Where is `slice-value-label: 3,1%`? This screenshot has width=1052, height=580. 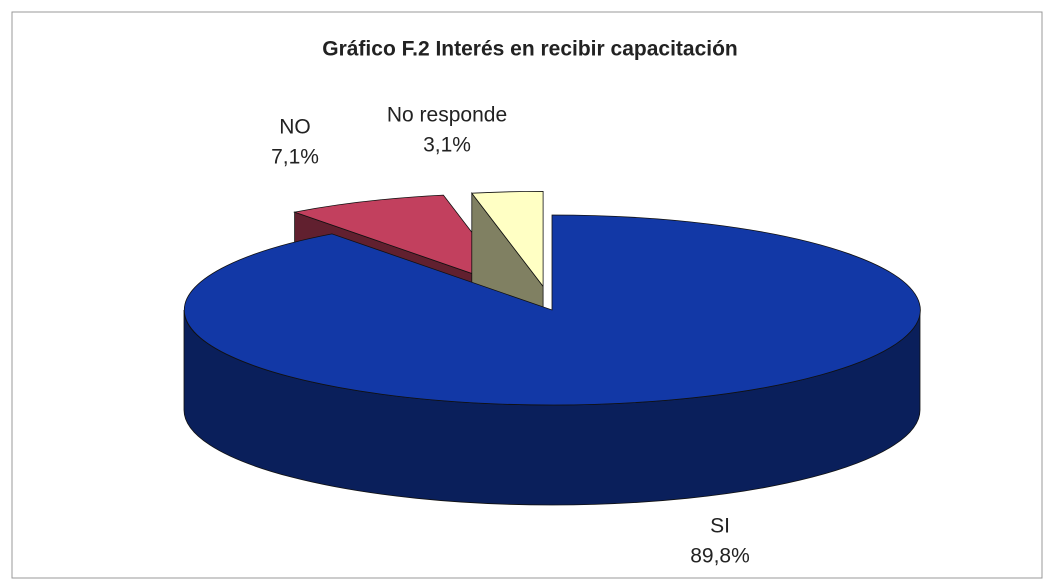 slice-value-label: 3,1% is located at coordinates (447, 145).